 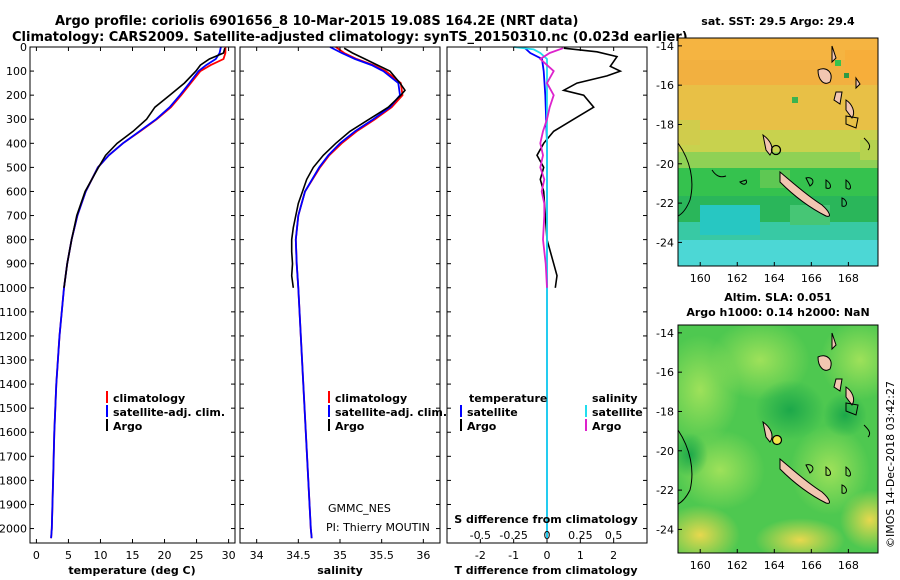 What do you see at coordinates (340, 570) in the screenshot?
I see `salinity-xlabel: salinity` at bounding box center [340, 570].